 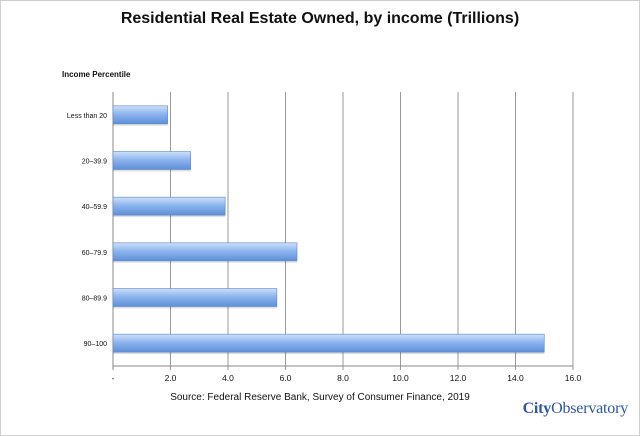 What do you see at coordinates (589, 408) in the screenshot?
I see `logo-observatory-text: Observatory` at bounding box center [589, 408].